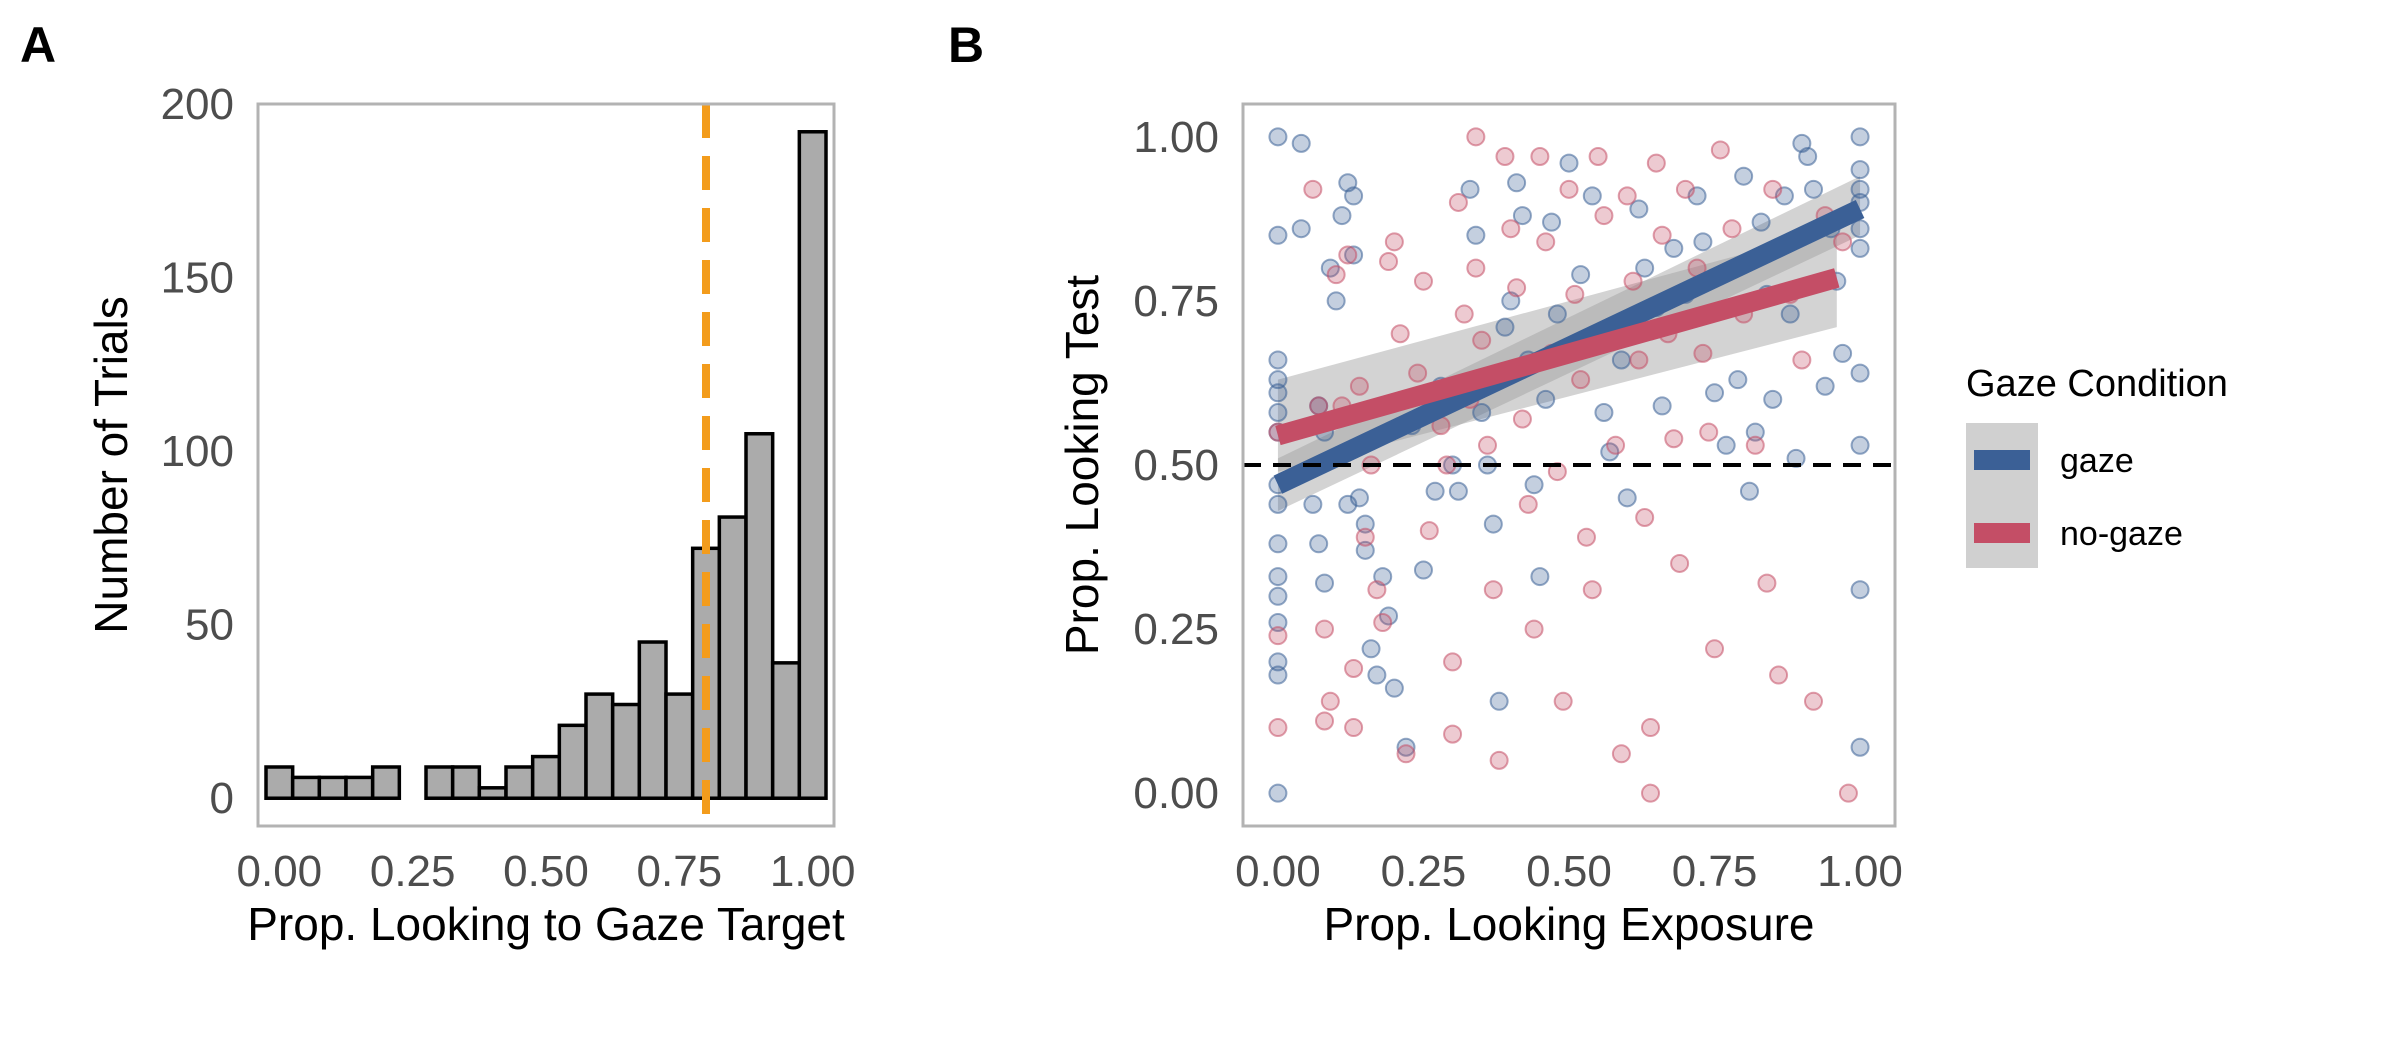  I want to click on panel-b-x-ticks: 0.00 0.25 0.50 0.75 1.00, so click(1569, 871).